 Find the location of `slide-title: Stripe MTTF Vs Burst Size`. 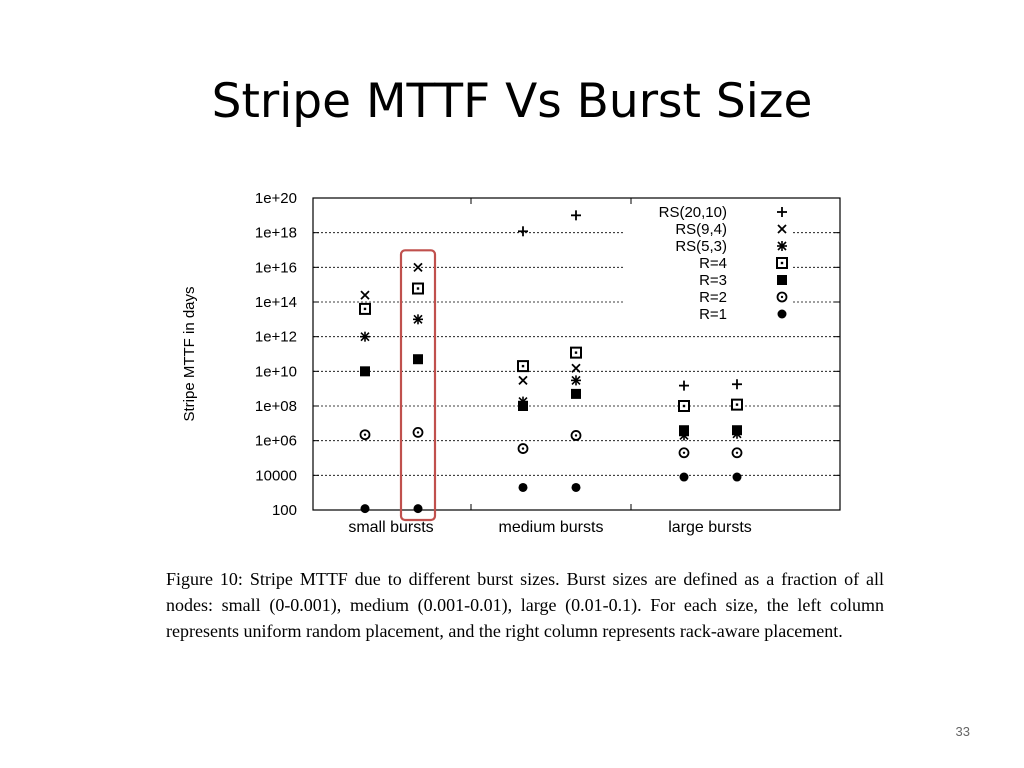

slide-title: Stripe MTTF Vs Burst Size is located at coordinates (512, 101).